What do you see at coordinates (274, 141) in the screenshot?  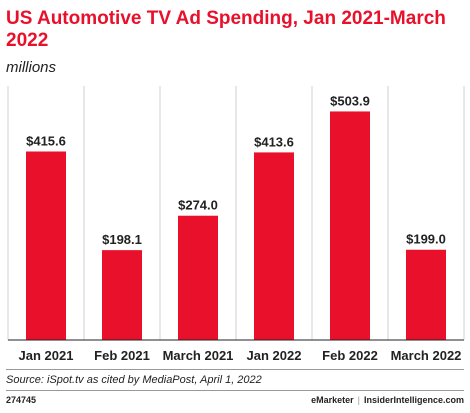 I see `value-label: $413.6` at bounding box center [274, 141].